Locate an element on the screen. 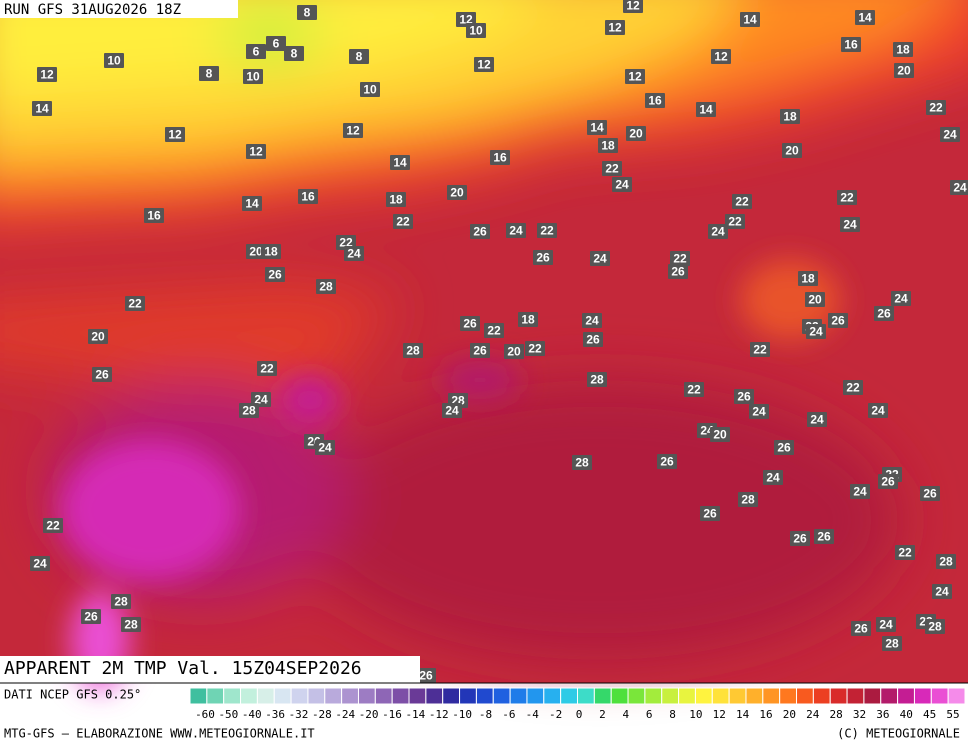 The image size is (968, 749). colorbar-tick-label: 6 is located at coordinates (649, 714).